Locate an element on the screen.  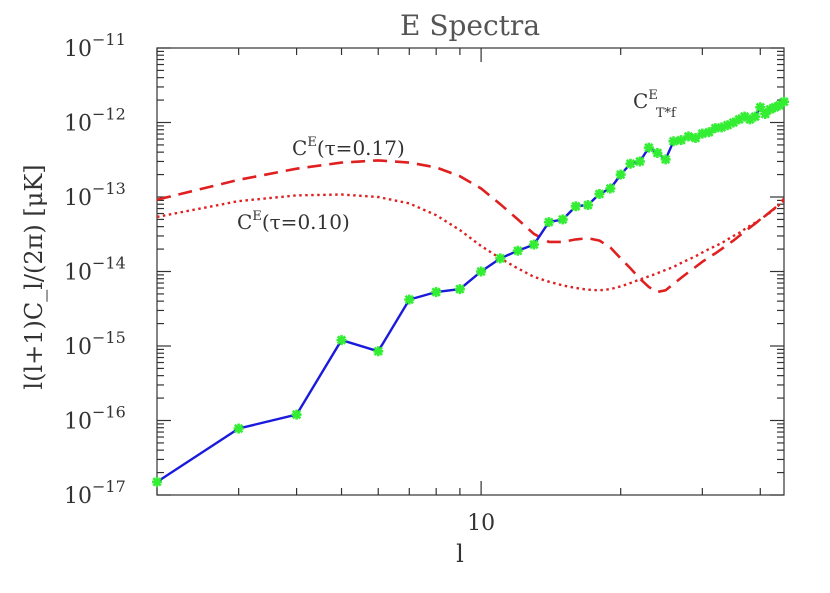
y-tick-label: 10−14 is located at coordinates (95, 270).